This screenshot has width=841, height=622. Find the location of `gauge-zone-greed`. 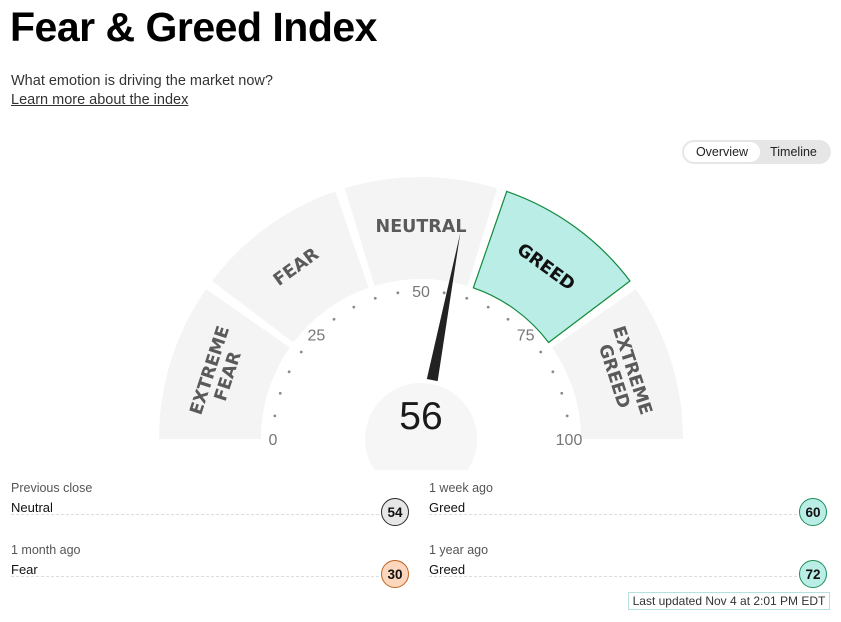

gauge-zone-greed is located at coordinates (551, 267).